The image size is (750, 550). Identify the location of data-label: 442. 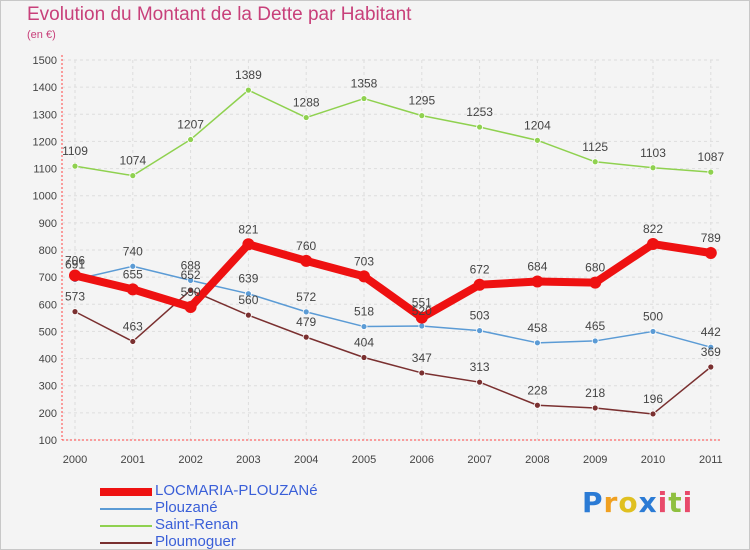
(711, 332).